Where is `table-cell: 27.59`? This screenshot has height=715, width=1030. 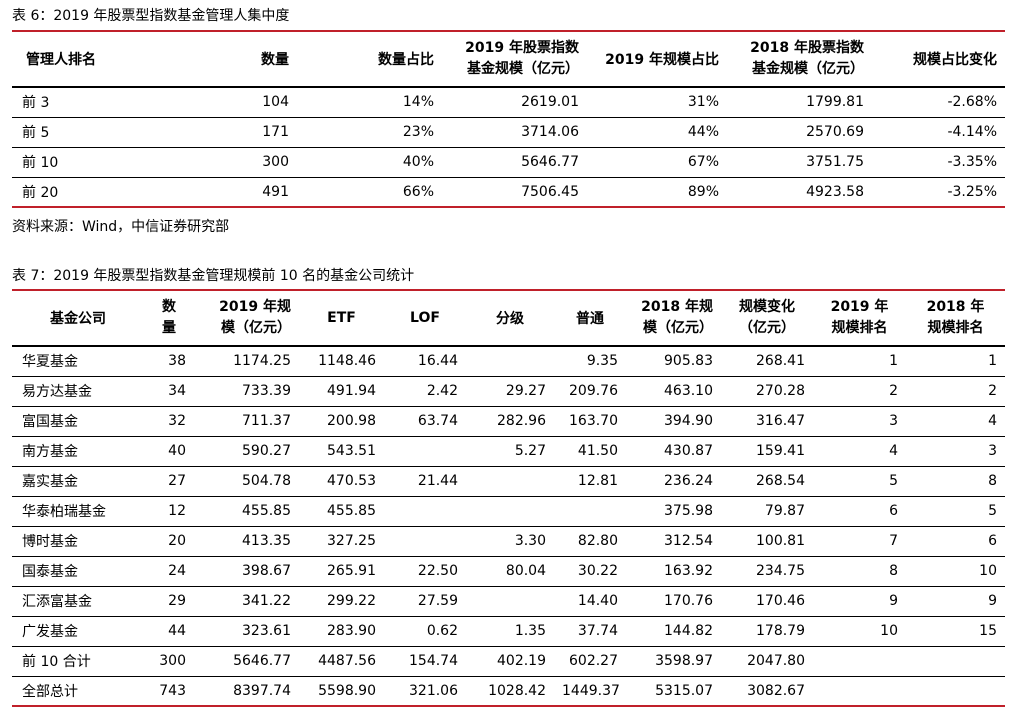 table-cell: 27.59 is located at coordinates (437, 601).